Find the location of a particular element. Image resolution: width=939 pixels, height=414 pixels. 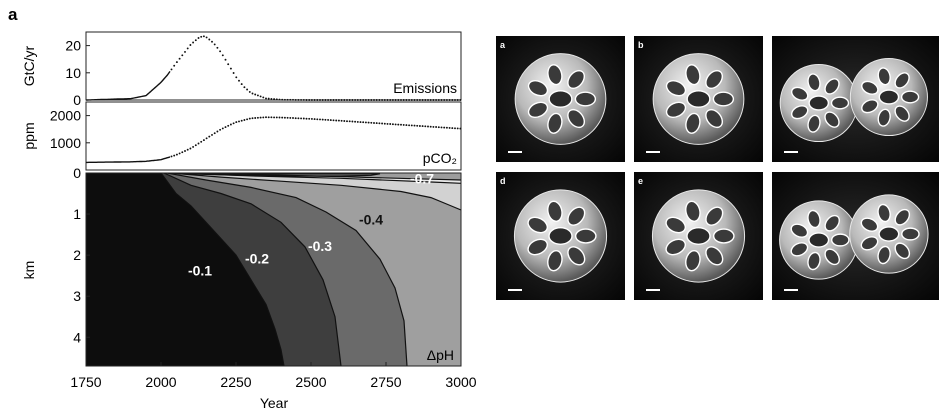

pco2-y-axis-label: ppm is located at coordinates (29, 135).